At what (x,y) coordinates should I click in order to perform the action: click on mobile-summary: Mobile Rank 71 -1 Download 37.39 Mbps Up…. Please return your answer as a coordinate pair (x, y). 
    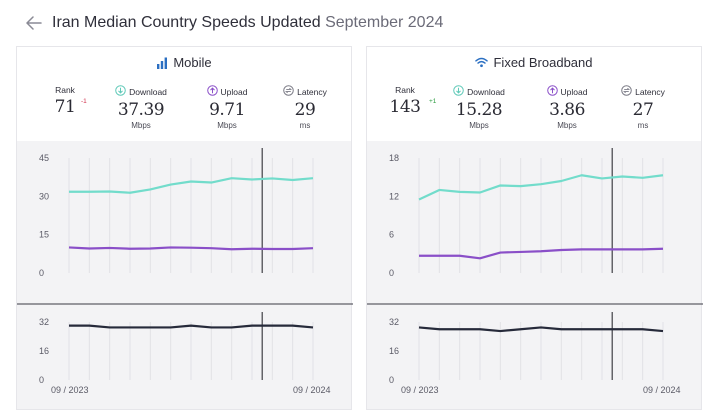
    Looking at the image, I should click on (184, 94).